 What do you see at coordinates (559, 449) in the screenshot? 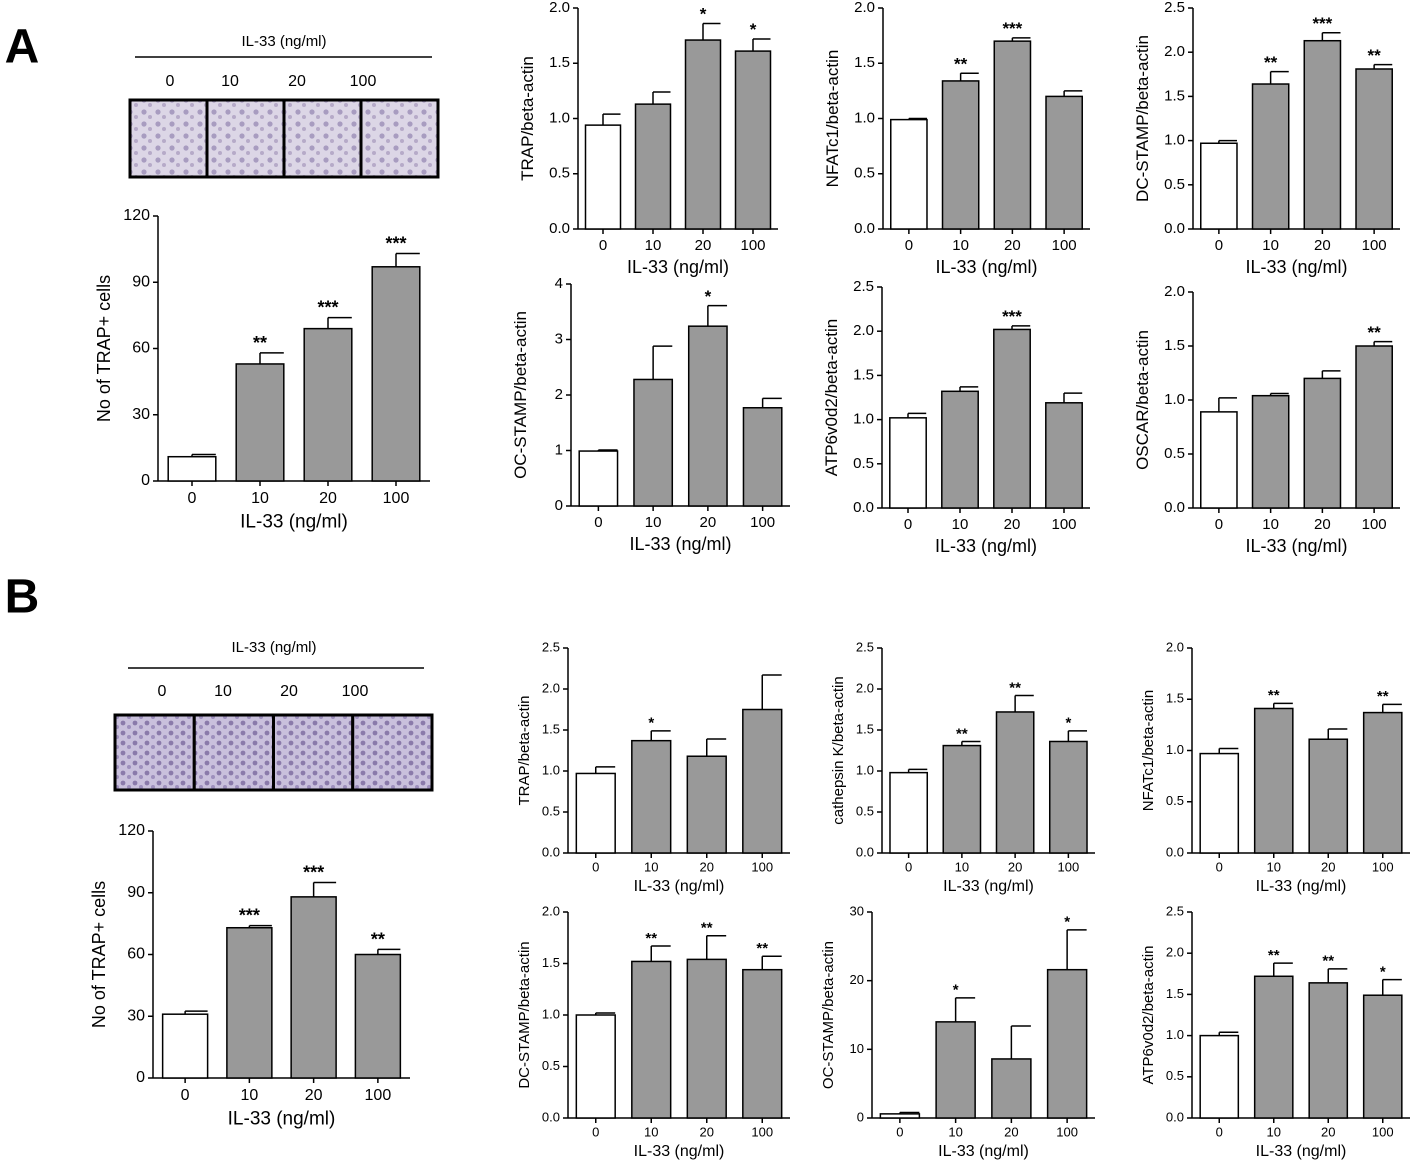
I see `y-tick-label: 1` at bounding box center [559, 449].